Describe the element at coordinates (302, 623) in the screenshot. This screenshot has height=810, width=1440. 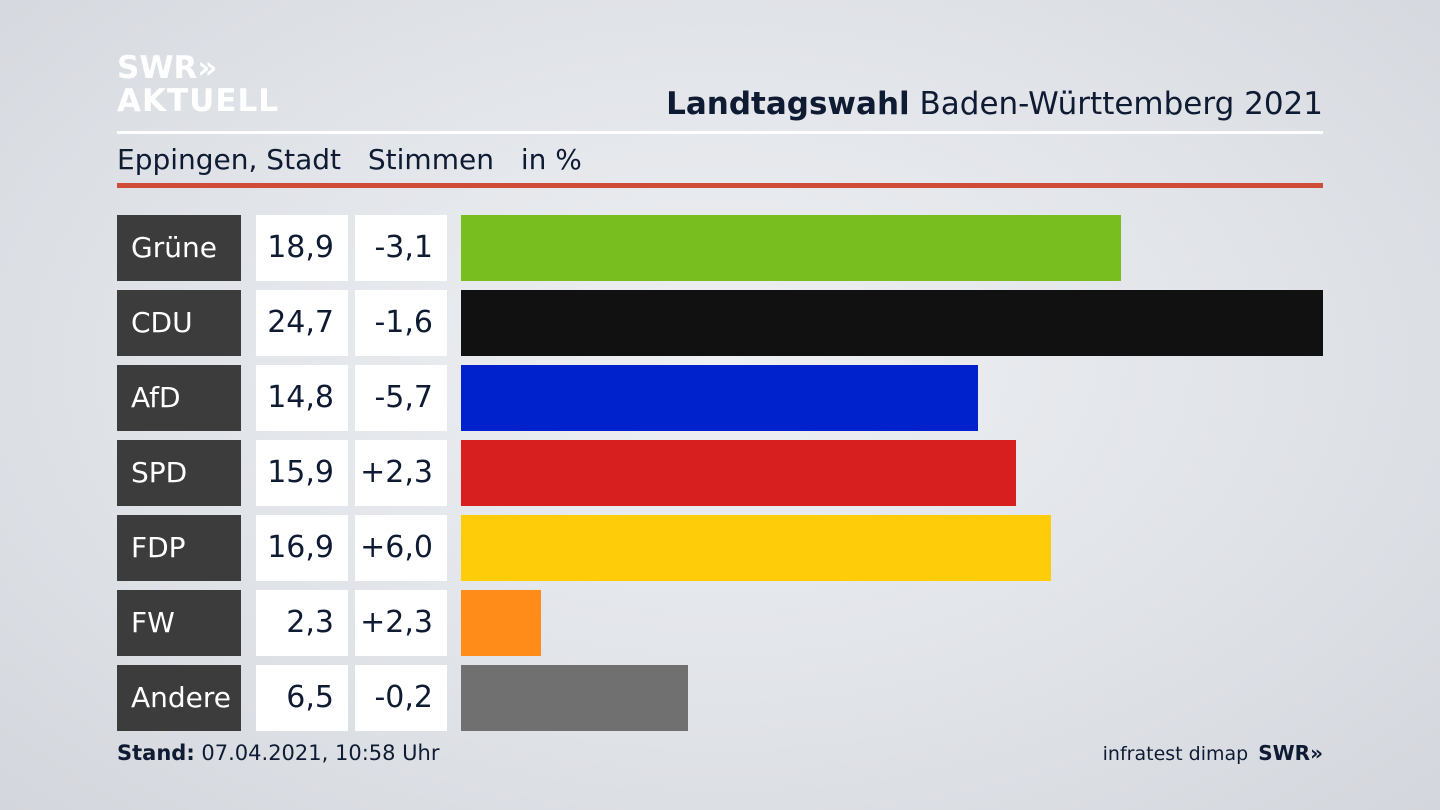
I see `vote-share-label: 2,3` at that location.